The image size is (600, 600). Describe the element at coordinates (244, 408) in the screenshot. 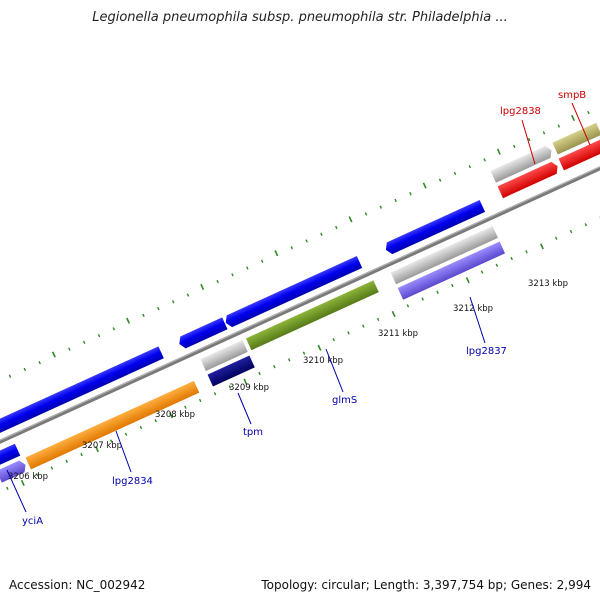

I see `callout-line-tpm` at that location.